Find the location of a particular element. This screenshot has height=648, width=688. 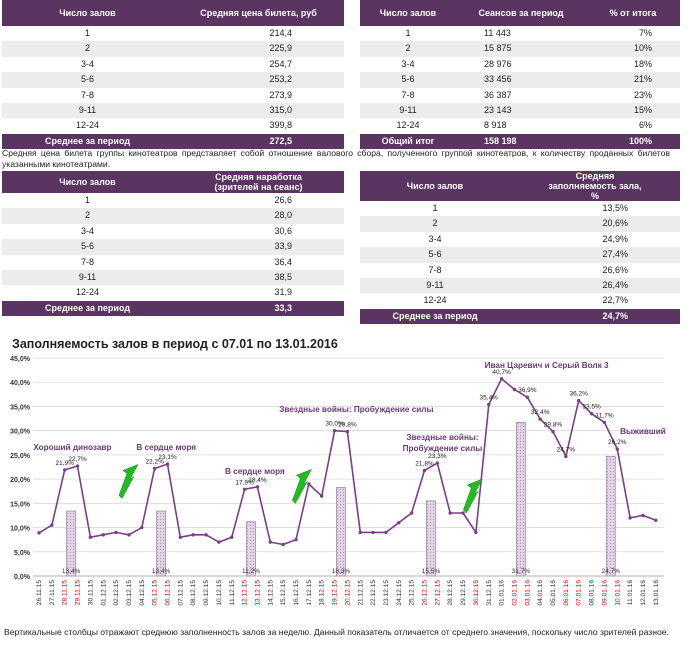

table-row: 9-11 26,4% is located at coordinates (520, 286).